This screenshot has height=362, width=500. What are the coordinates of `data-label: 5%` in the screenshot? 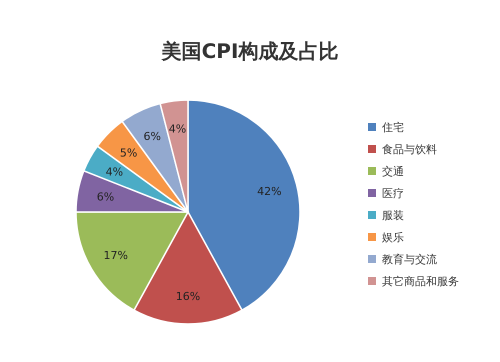 It's located at (129, 153).